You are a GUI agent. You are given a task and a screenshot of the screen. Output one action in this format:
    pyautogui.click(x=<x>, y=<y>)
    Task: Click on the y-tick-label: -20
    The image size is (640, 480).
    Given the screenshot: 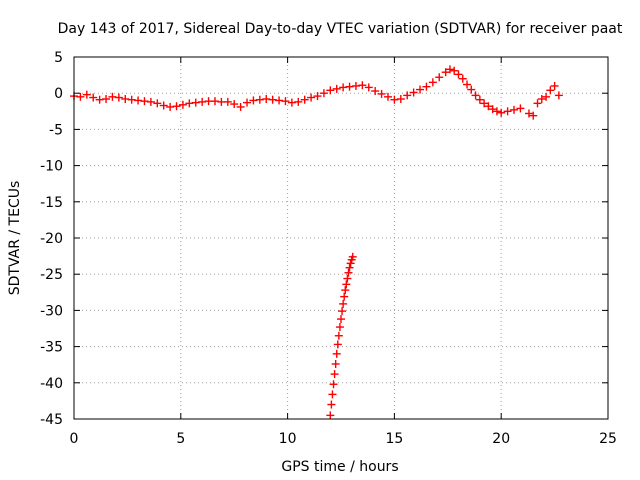 What is the action you would take?
    pyautogui.click(x=51, y=239)
    